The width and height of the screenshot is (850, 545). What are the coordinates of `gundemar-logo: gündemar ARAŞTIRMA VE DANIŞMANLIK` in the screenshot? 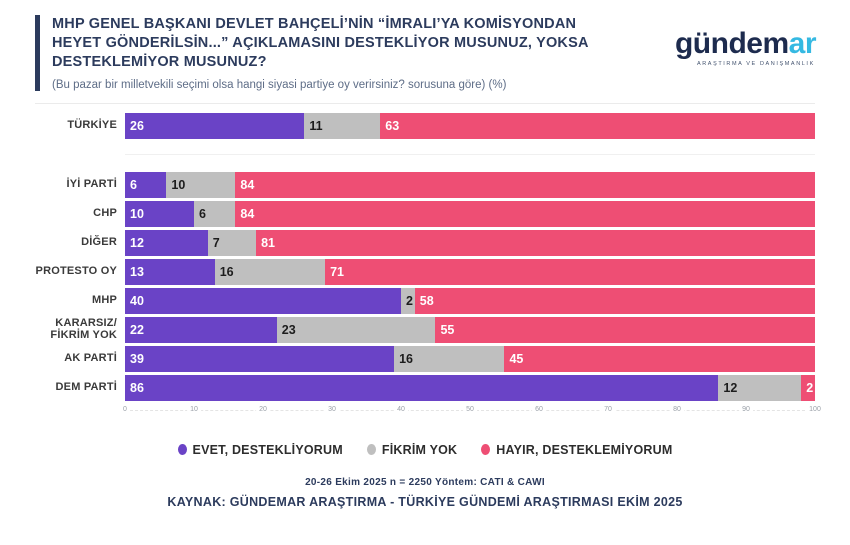 It's located at (747, 47).